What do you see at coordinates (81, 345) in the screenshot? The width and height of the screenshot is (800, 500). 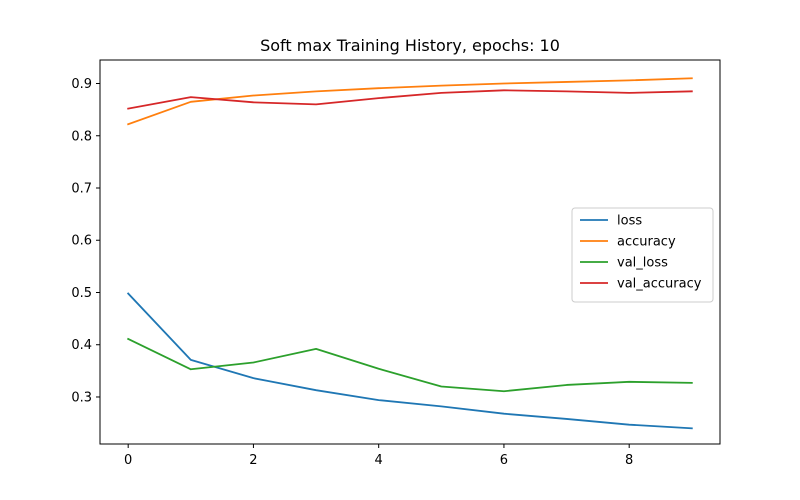 I see `y-tick-label: 0.4` at bounding box center [81, 345].